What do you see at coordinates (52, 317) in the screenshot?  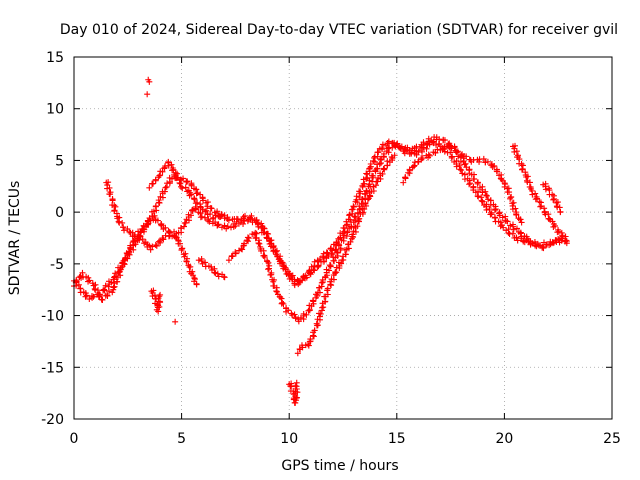 I see `y-tick-label: -10` at bounding box center [52, 317].